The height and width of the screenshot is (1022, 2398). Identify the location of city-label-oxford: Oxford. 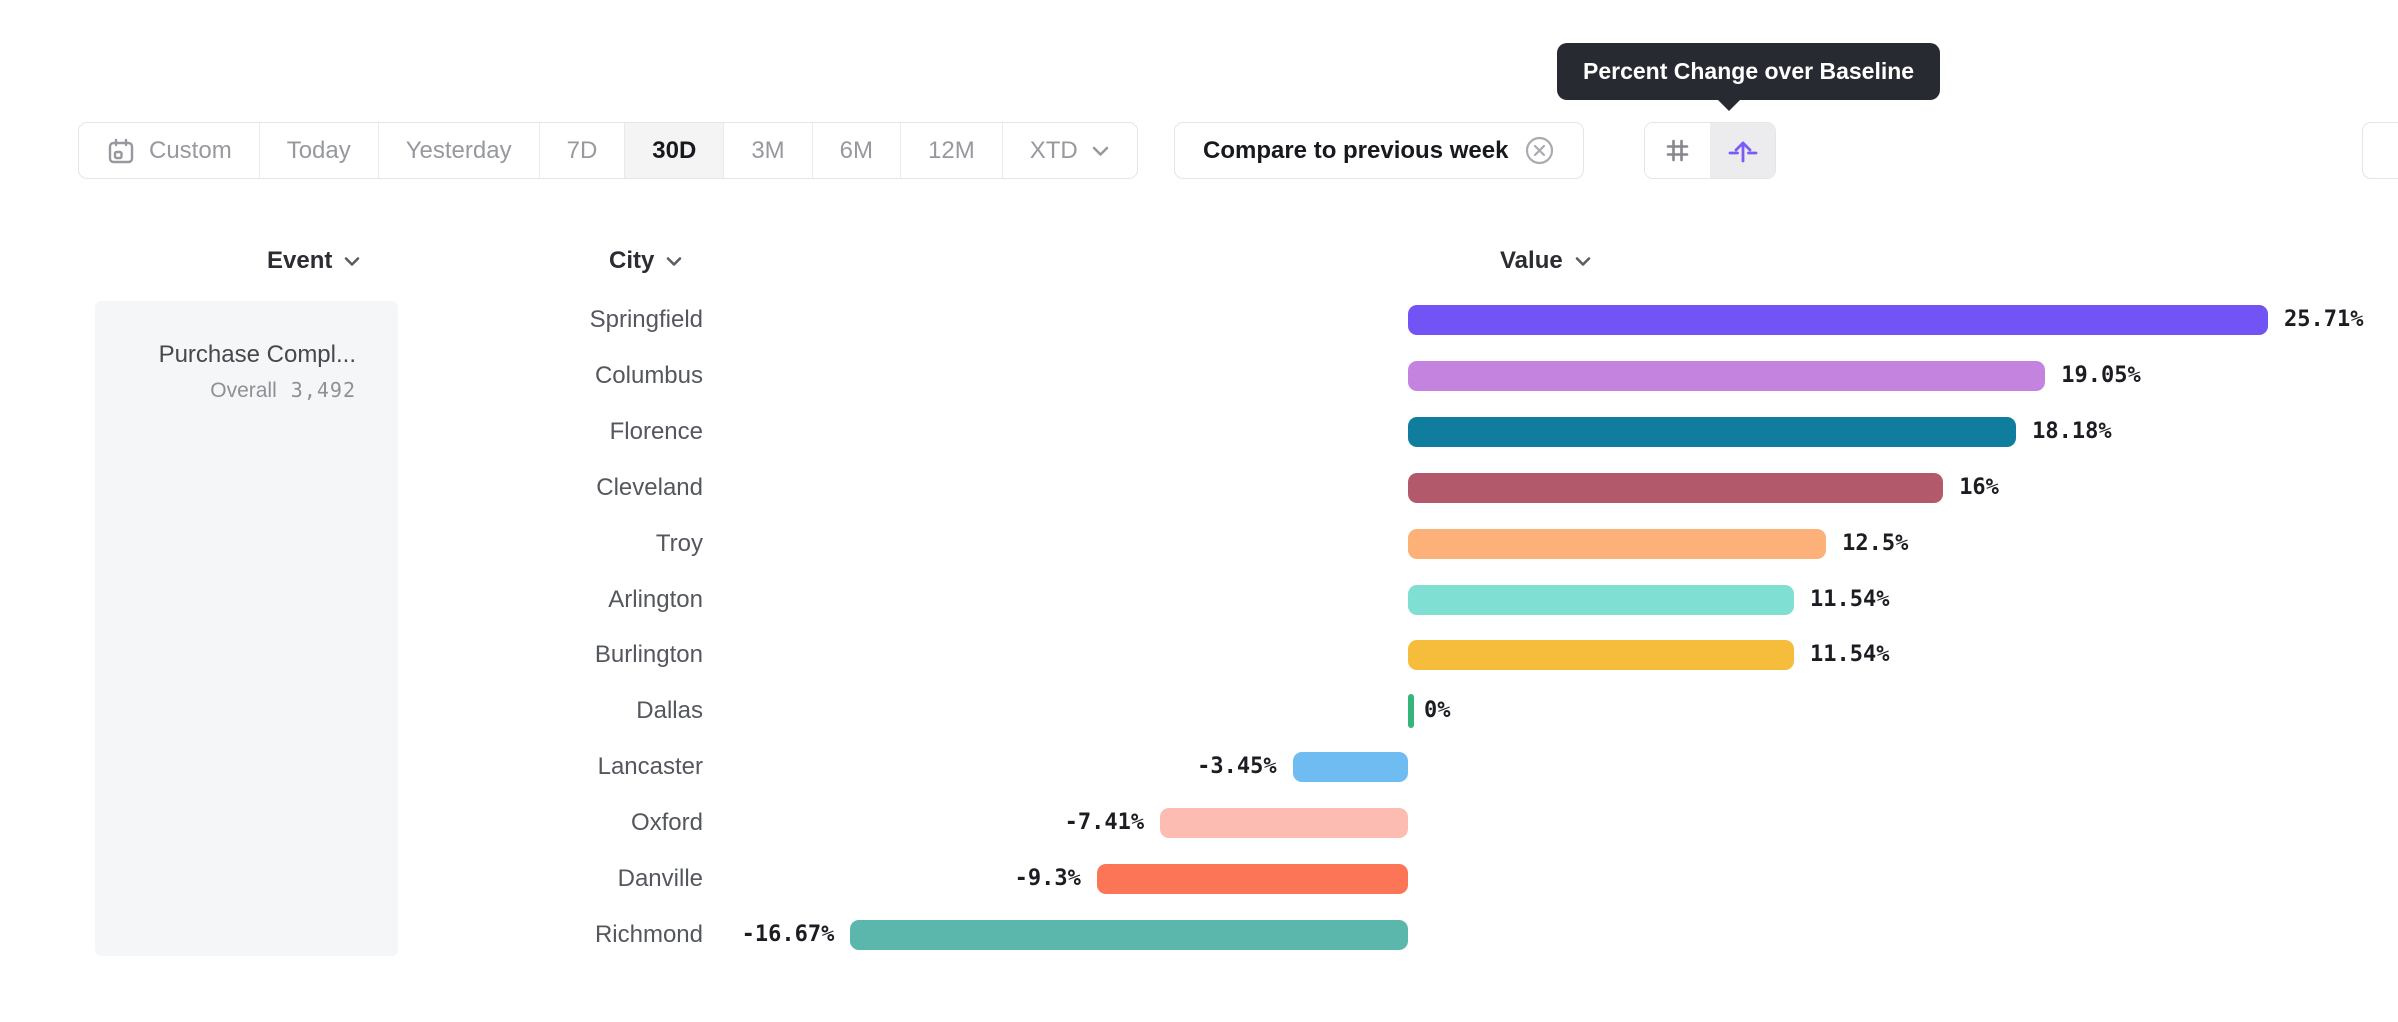
(666, 823).